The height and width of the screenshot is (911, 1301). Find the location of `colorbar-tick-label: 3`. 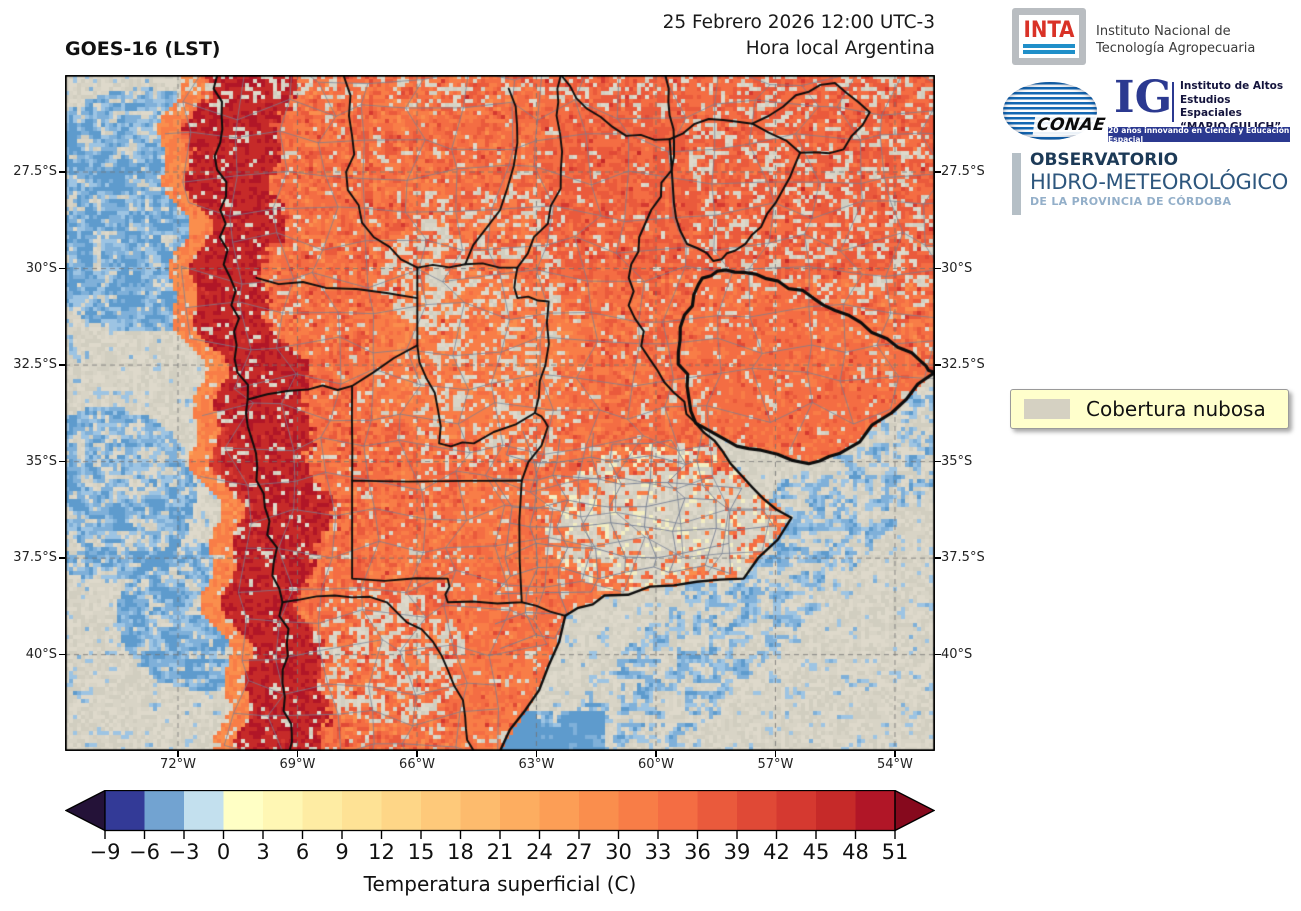

colorbar-tick-label: 3 is located at coordinates (263, 852).